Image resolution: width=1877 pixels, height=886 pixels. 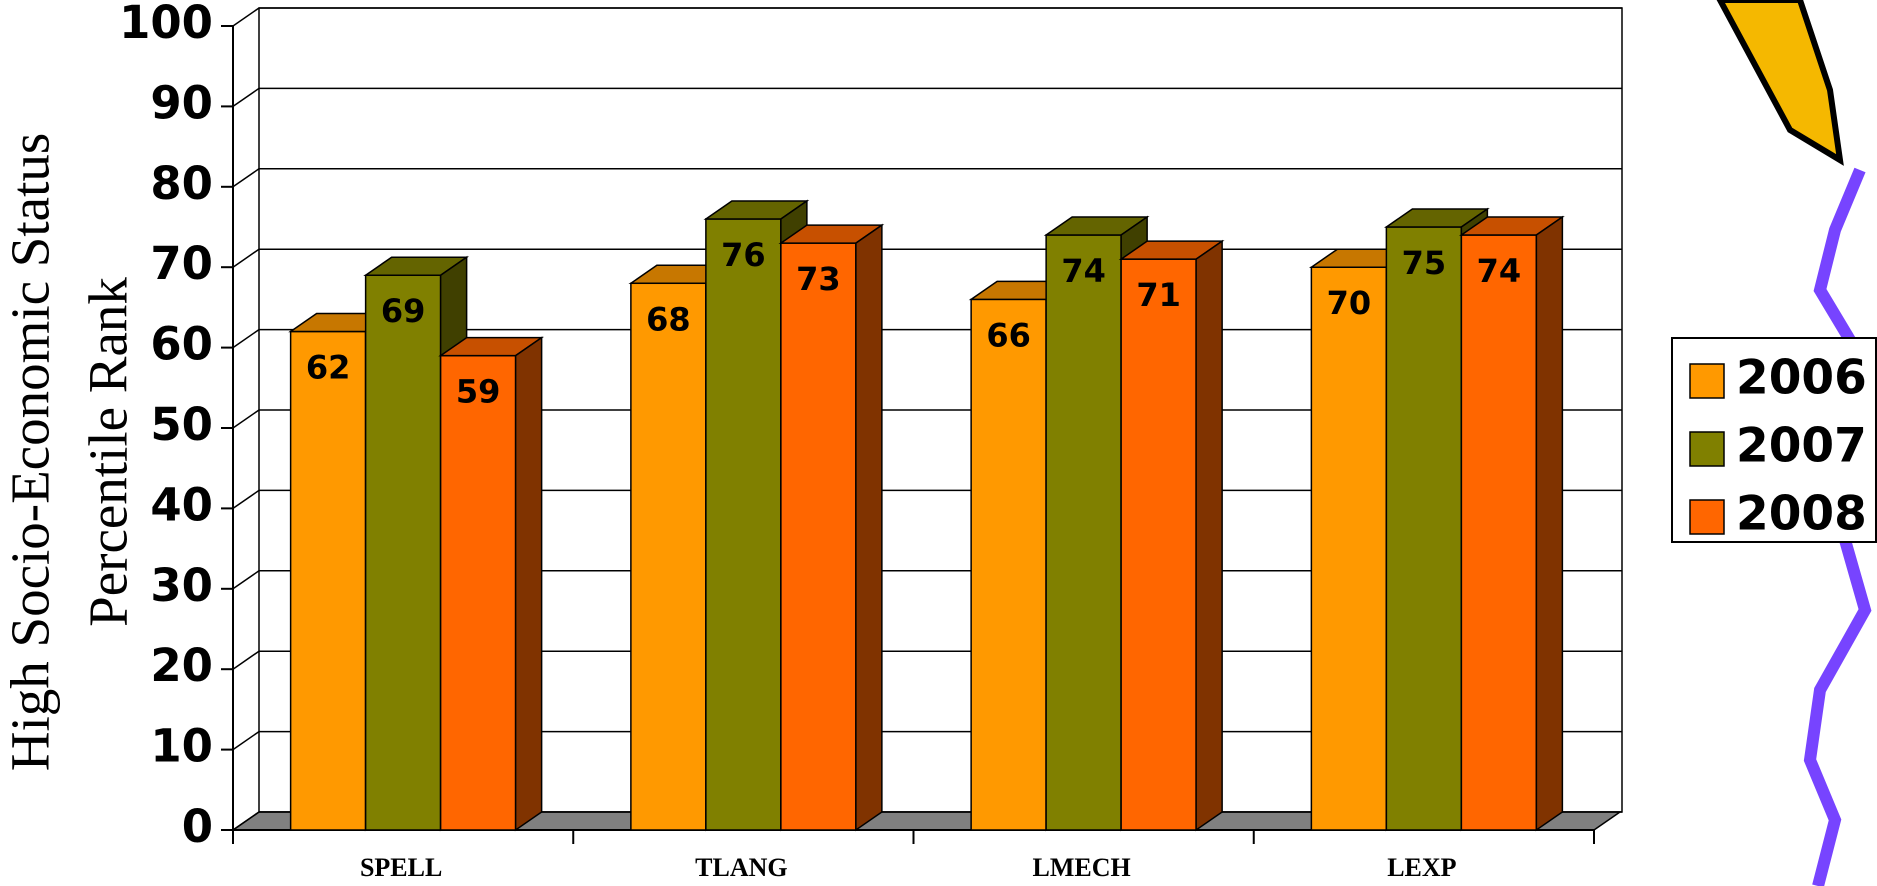 What do you see at coordinates (30, 452) in the screenshot?
I see `y-axis-title: High Socio-Economic Status` at bounding box center [30, 452].